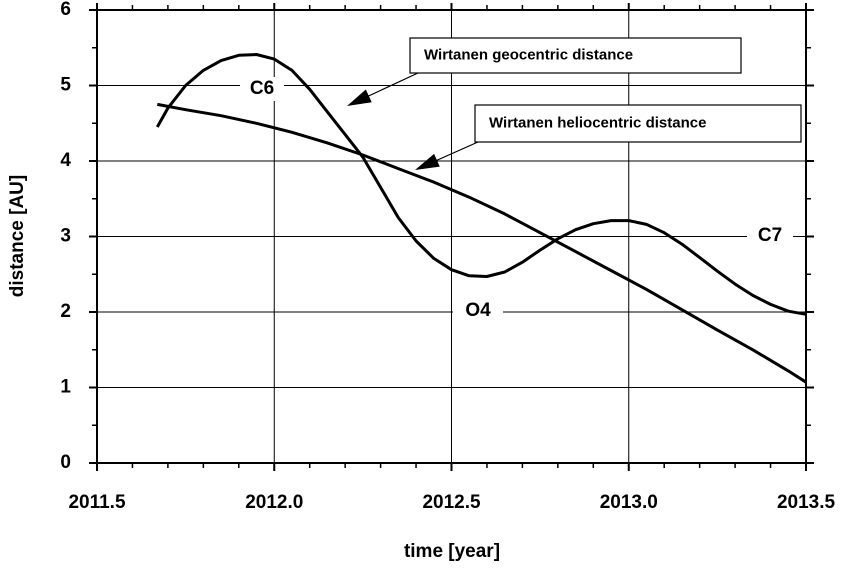 This screenshot has height=569, width=845. Describe the element at coordinates (96, 502) in the screenshot. I see `x-tick-label: 2011.5` at that location.